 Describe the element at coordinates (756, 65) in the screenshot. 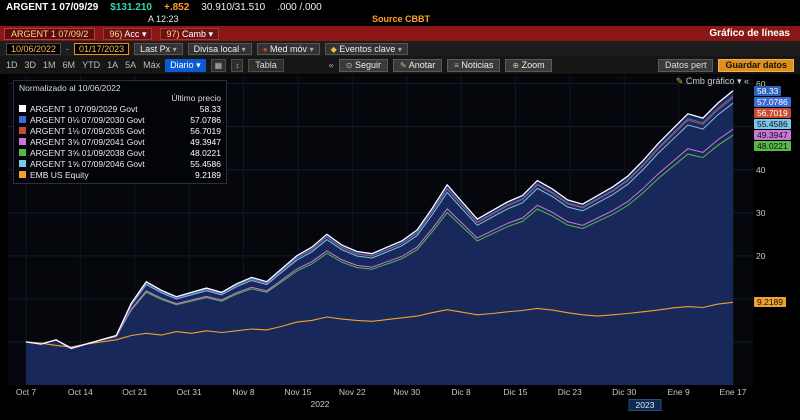

I see `save-data-button: Guardar datos` at that location.